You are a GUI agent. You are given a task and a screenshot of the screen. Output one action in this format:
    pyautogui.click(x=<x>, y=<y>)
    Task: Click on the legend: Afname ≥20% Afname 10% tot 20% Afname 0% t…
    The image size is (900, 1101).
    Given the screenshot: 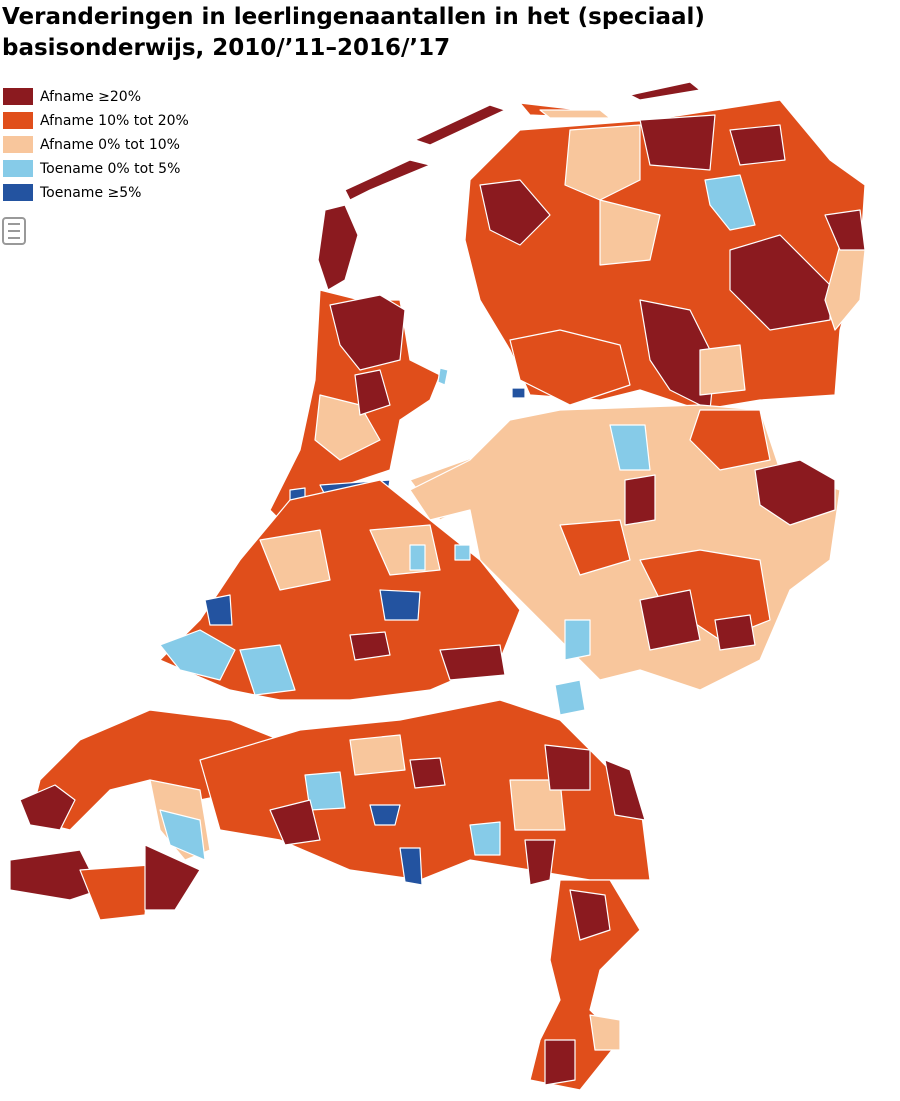 What is the action you would take?
    pyautogui.click(x=96, y=144)
    